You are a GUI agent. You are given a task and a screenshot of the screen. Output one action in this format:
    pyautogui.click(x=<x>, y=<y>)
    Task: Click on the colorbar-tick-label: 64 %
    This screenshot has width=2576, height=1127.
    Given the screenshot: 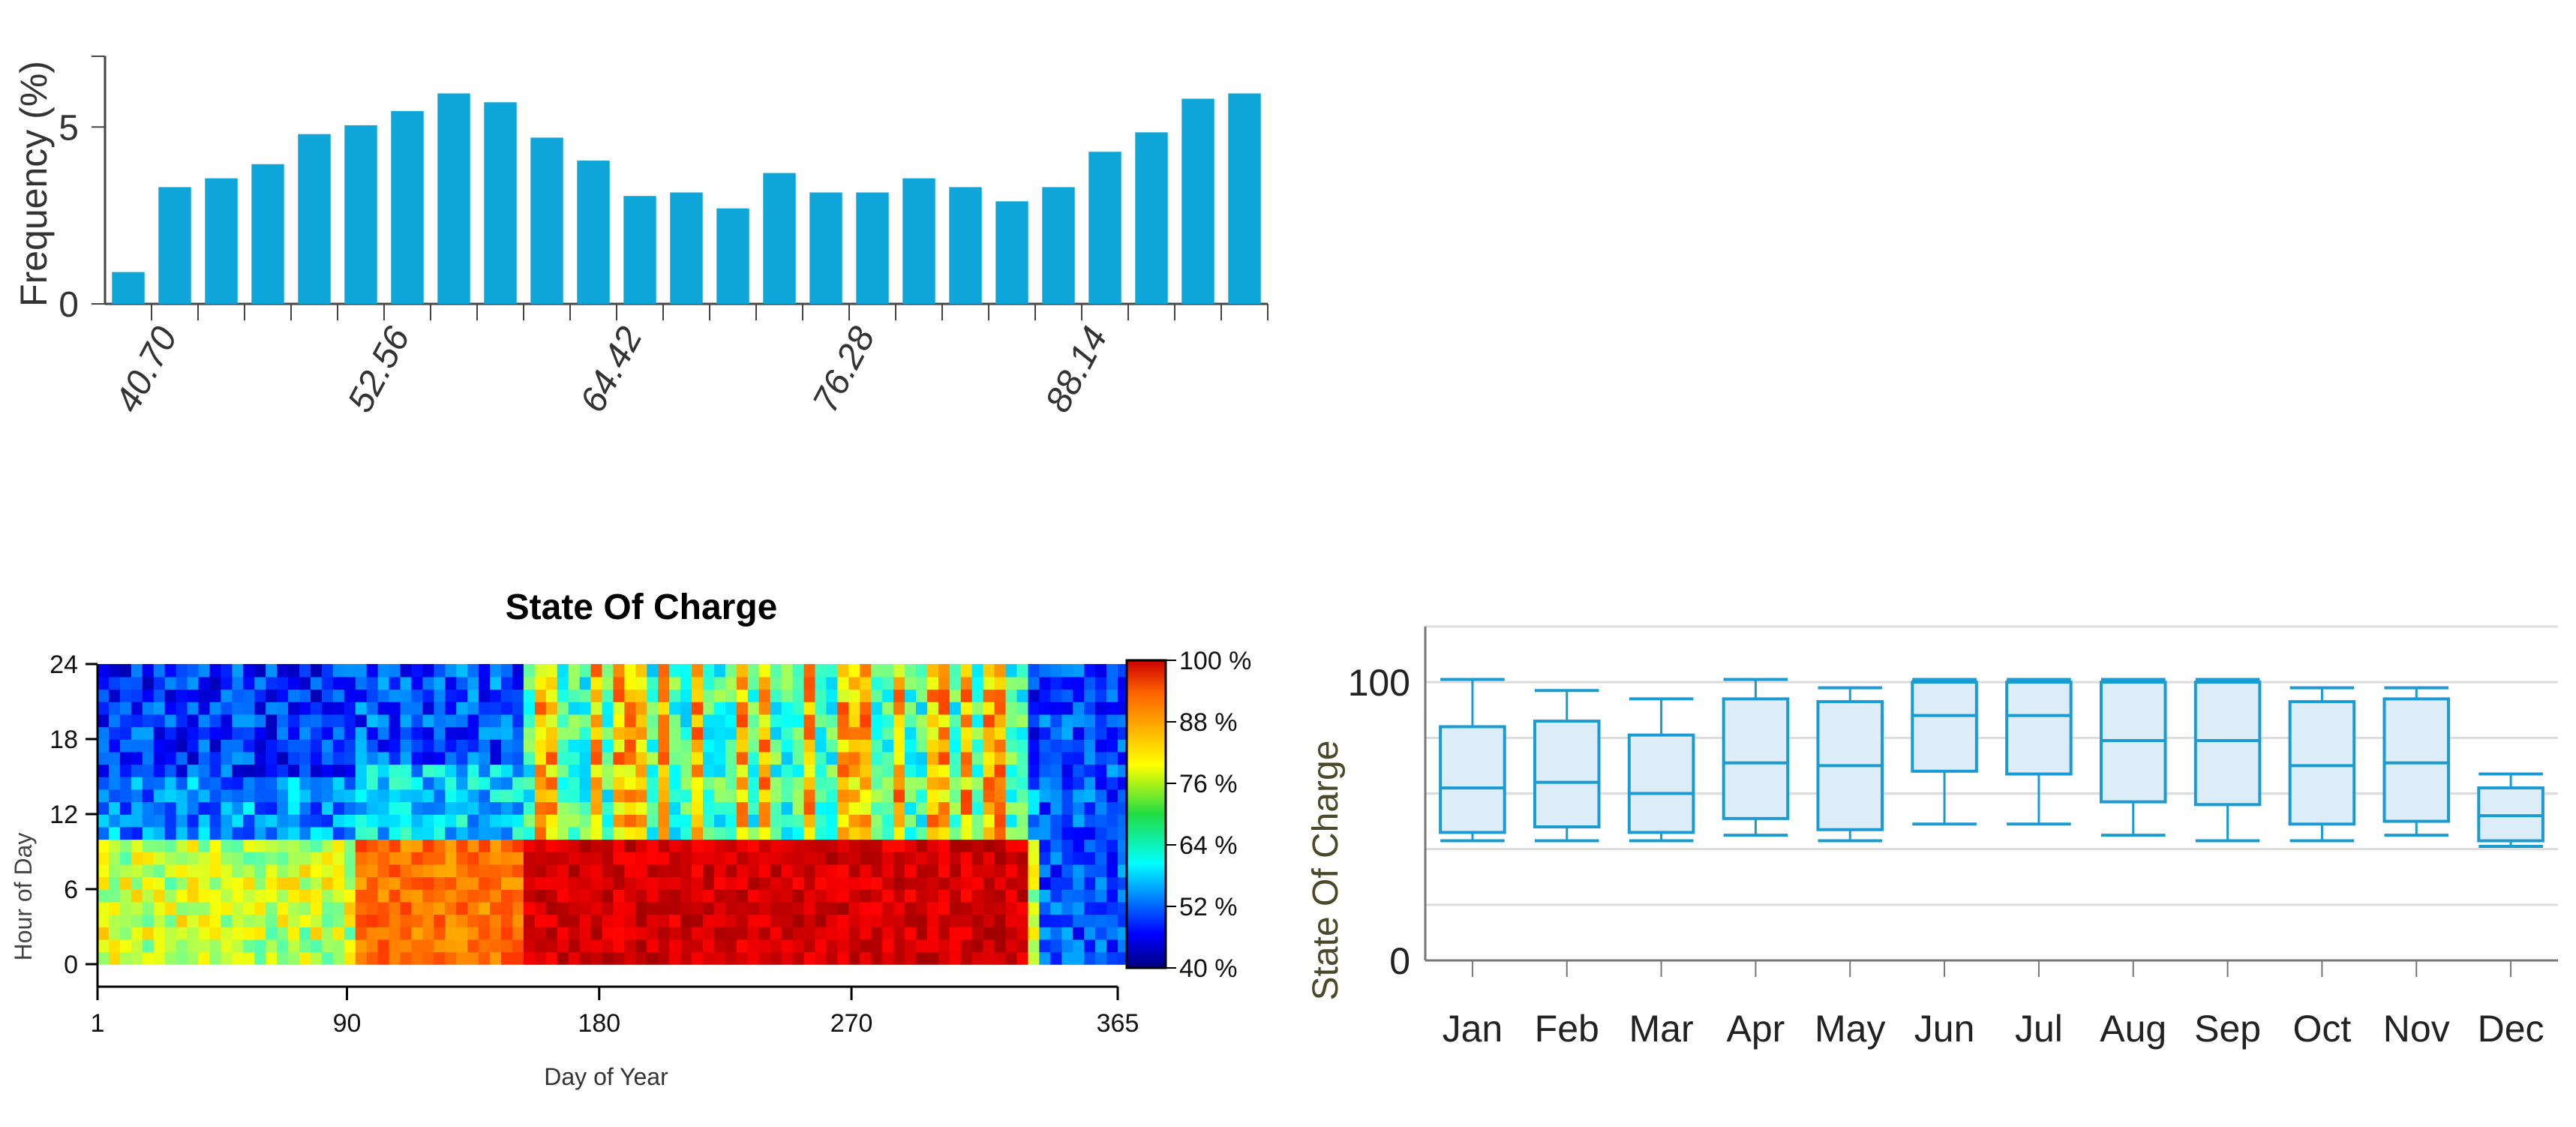 What is the action you would take?
    pyautogui.click(x=1208, y=845)
    